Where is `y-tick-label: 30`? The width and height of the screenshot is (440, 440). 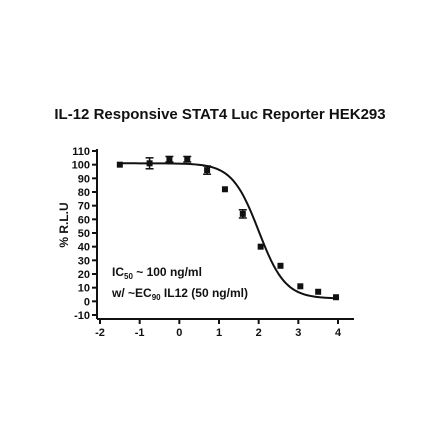
y-tick-label: 30 is located at coordinates (84, 261).